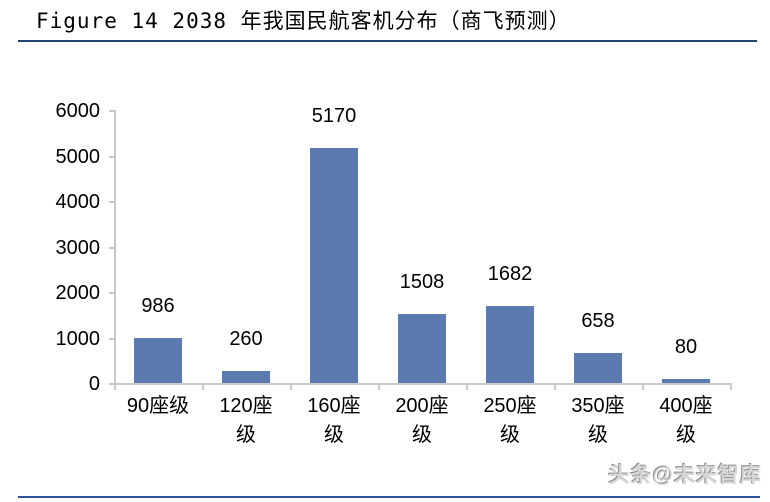  What do you see at coordinates (334, 116) in the screenshot?
I see `bar-value-label: 5170` at bounding box center [334, 116].